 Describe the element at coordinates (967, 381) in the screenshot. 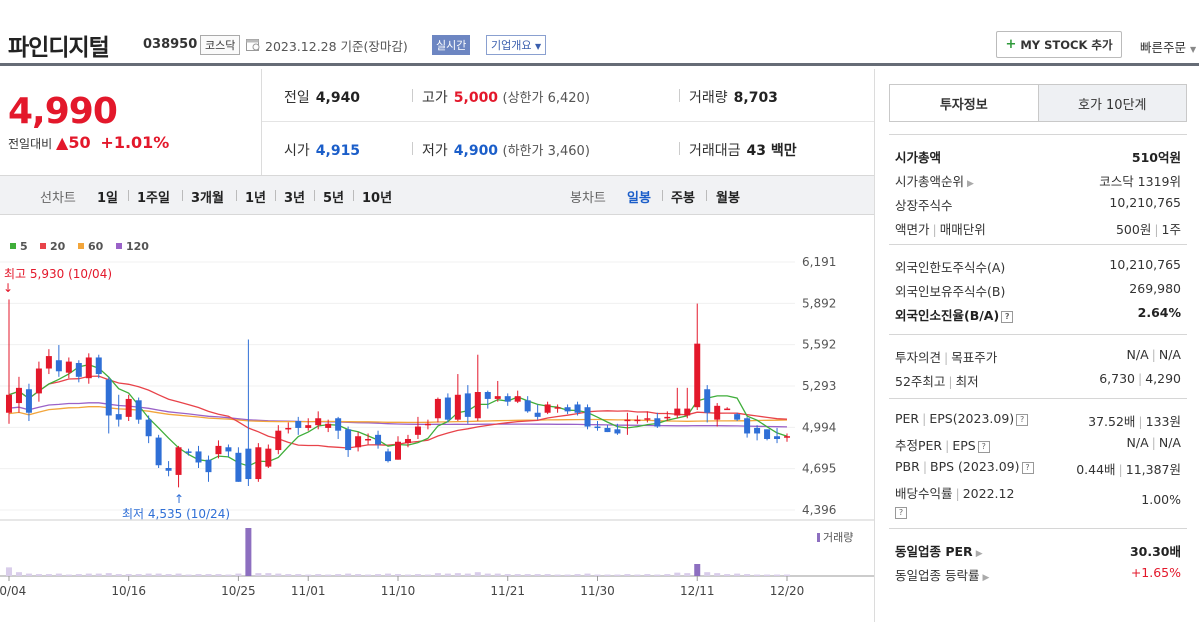

I see `info-key-text: 최저` at that location.